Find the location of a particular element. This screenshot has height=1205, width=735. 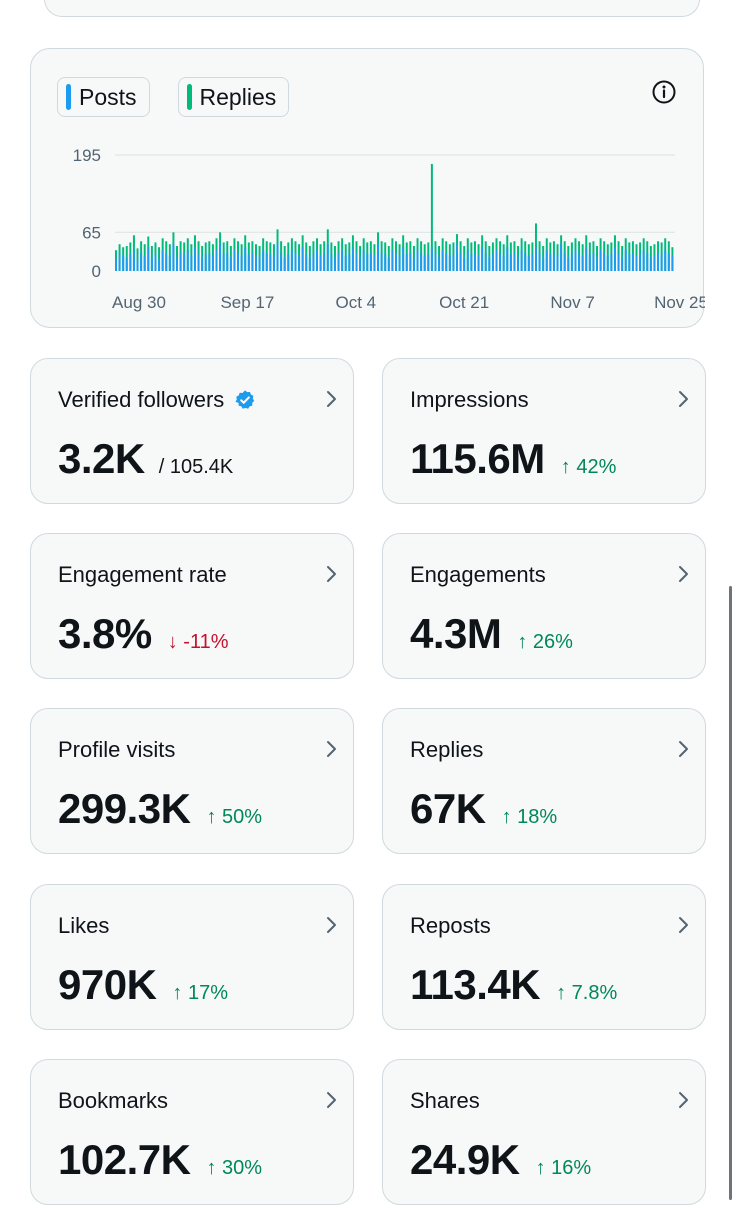

stat-value-row: 102.7K ↑ 30% is located at coordinates (160, 1160).